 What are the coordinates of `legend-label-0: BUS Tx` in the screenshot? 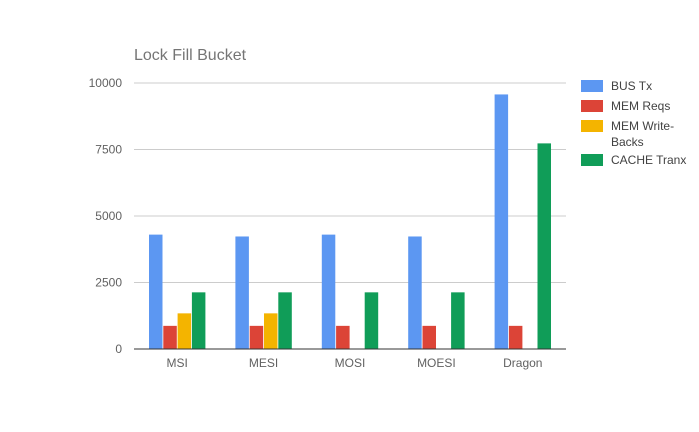 It's located at (631, 86).